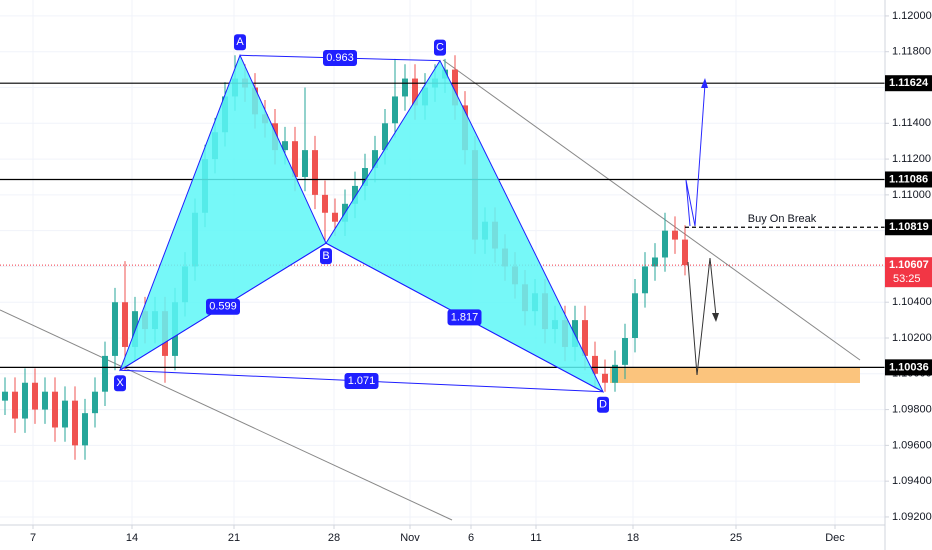  What do you see at coordinates (334, 538) in the screenshot?
I see `x-tick-label: 28` at bounding box center [334, 538].